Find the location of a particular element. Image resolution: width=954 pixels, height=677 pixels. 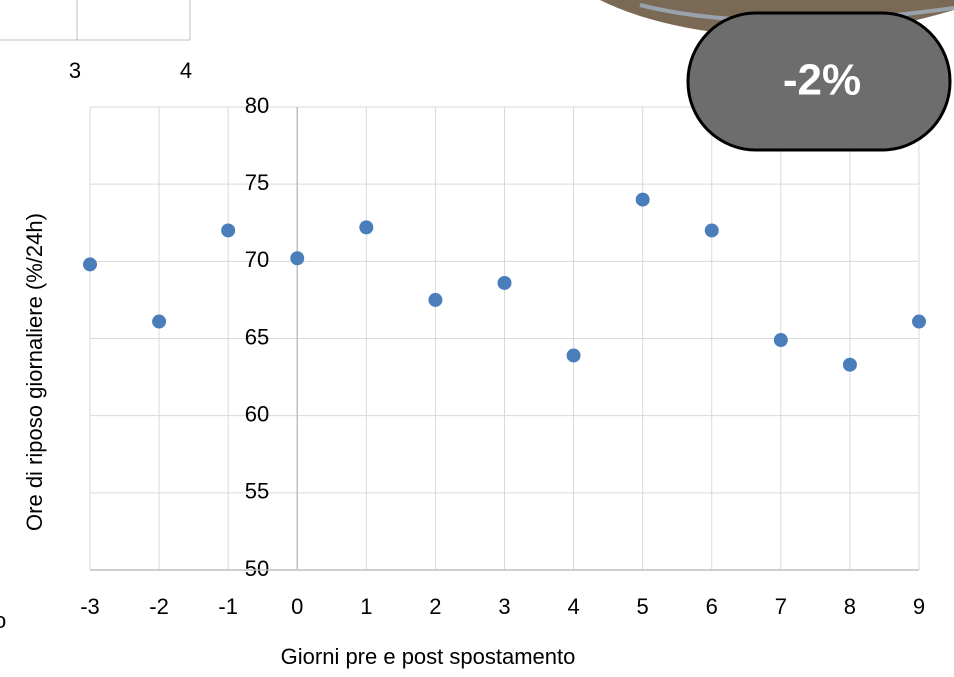

x-tick-label: 5 is located at coordinates (643, 606).